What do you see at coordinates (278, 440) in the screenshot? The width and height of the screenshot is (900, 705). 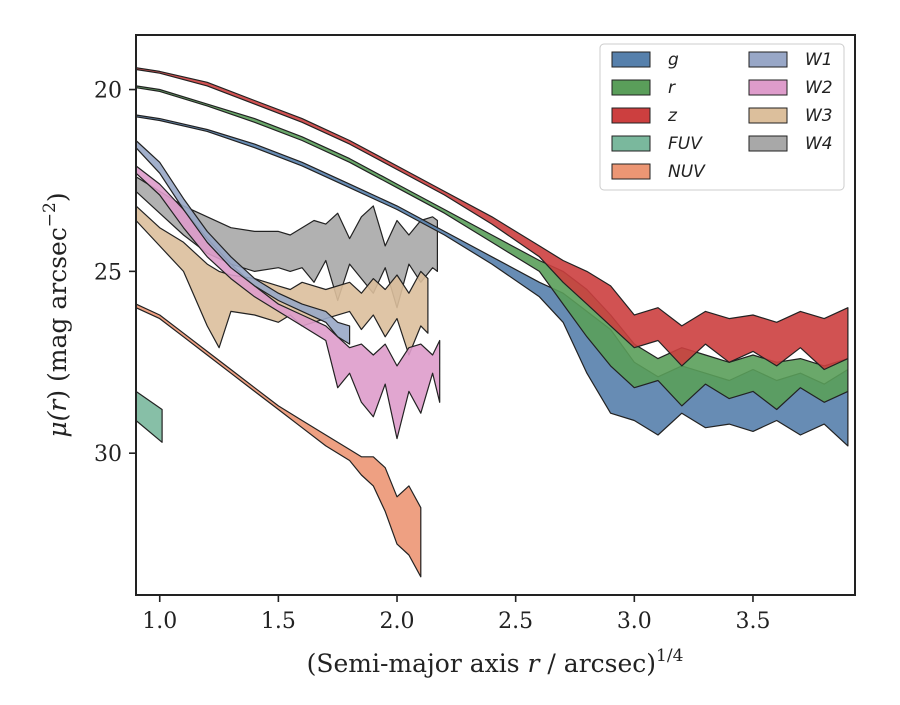 I see `series-band-nuv` at bounding box center [278, 440].